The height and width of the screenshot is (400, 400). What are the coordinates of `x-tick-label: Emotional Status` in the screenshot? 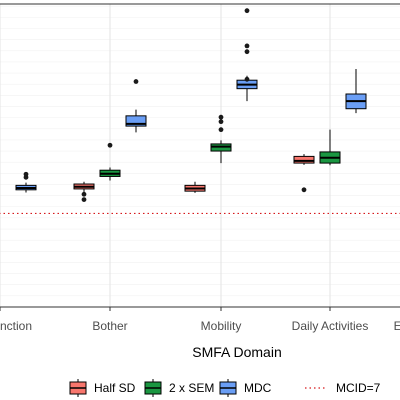 It's located at (397, 326).